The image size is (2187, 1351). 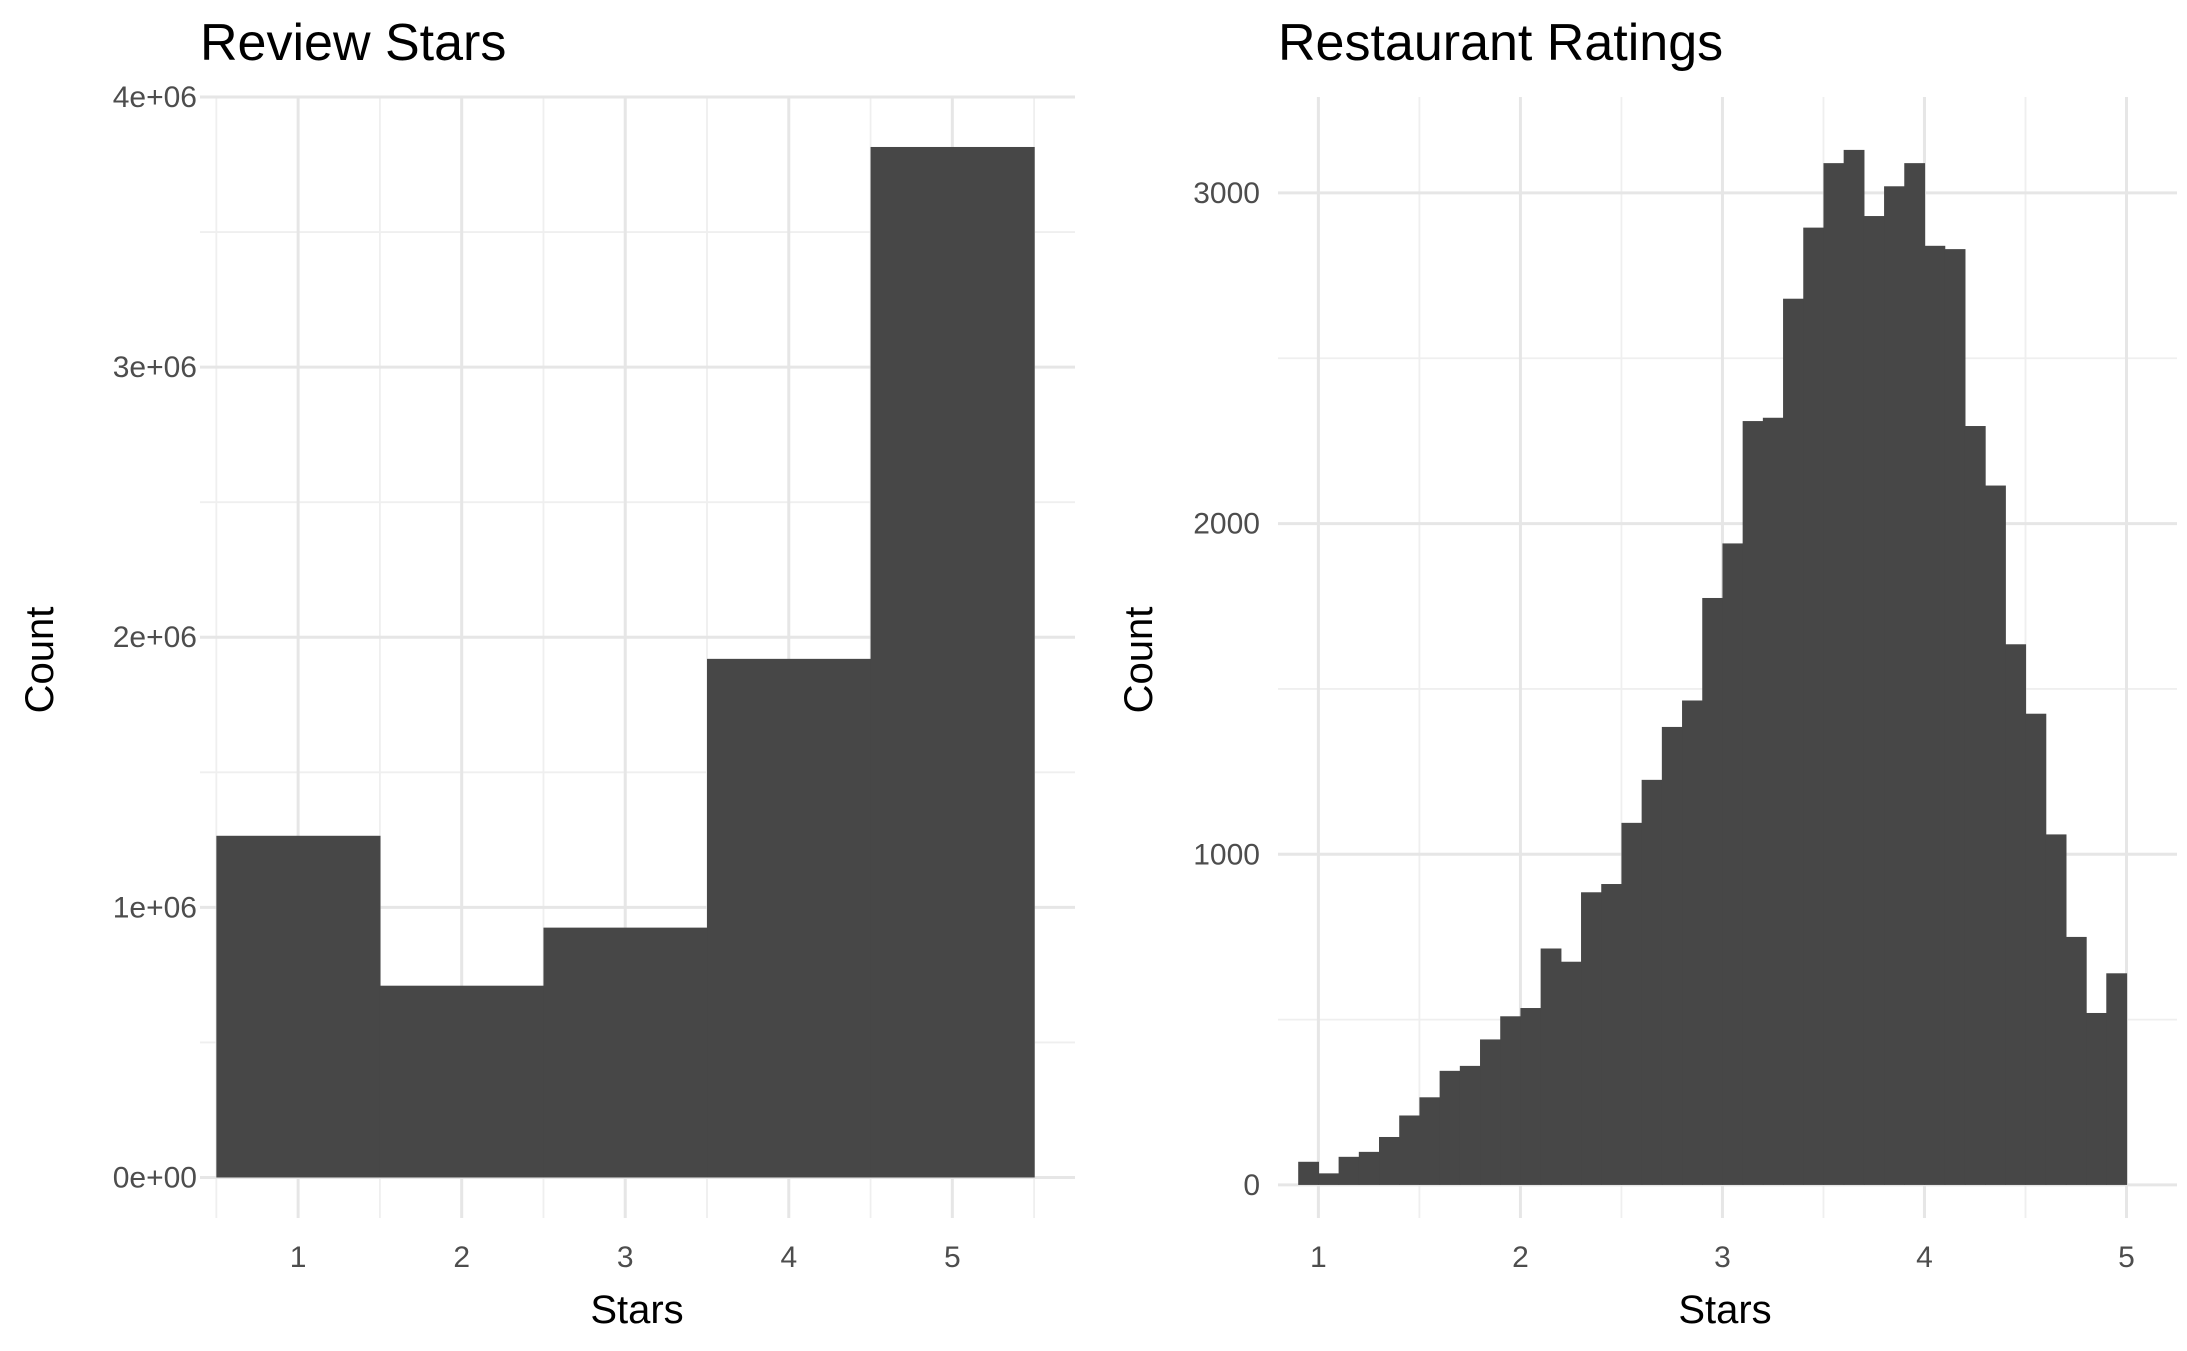 What do you see at coordinates (1226, 689) in the screenshot?
I see `restaurant-ratings-y-ticks: 0 1000 2000 3000` at bounding box center [1226, 689].